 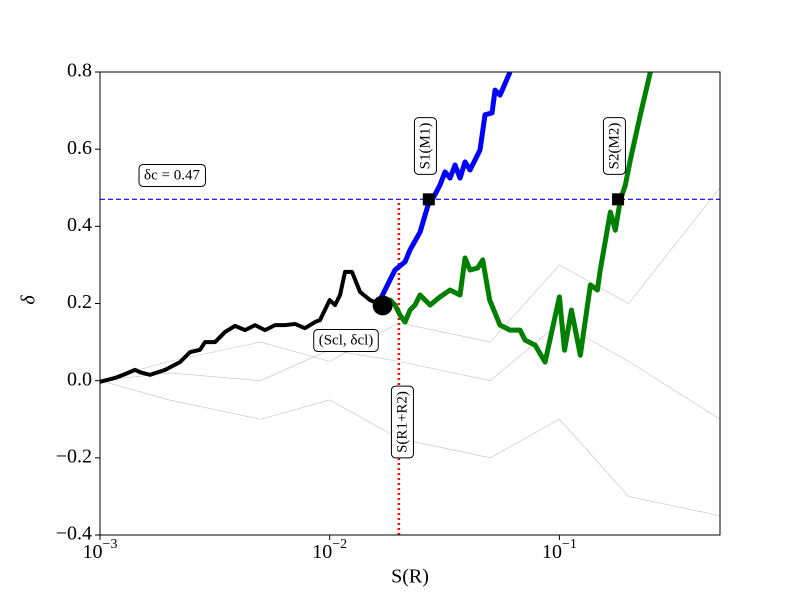 What do you see at coordinates (569, 544) in the screenshot?
I see `x-tick-exponent: −1` at bounding box center [569, 544].